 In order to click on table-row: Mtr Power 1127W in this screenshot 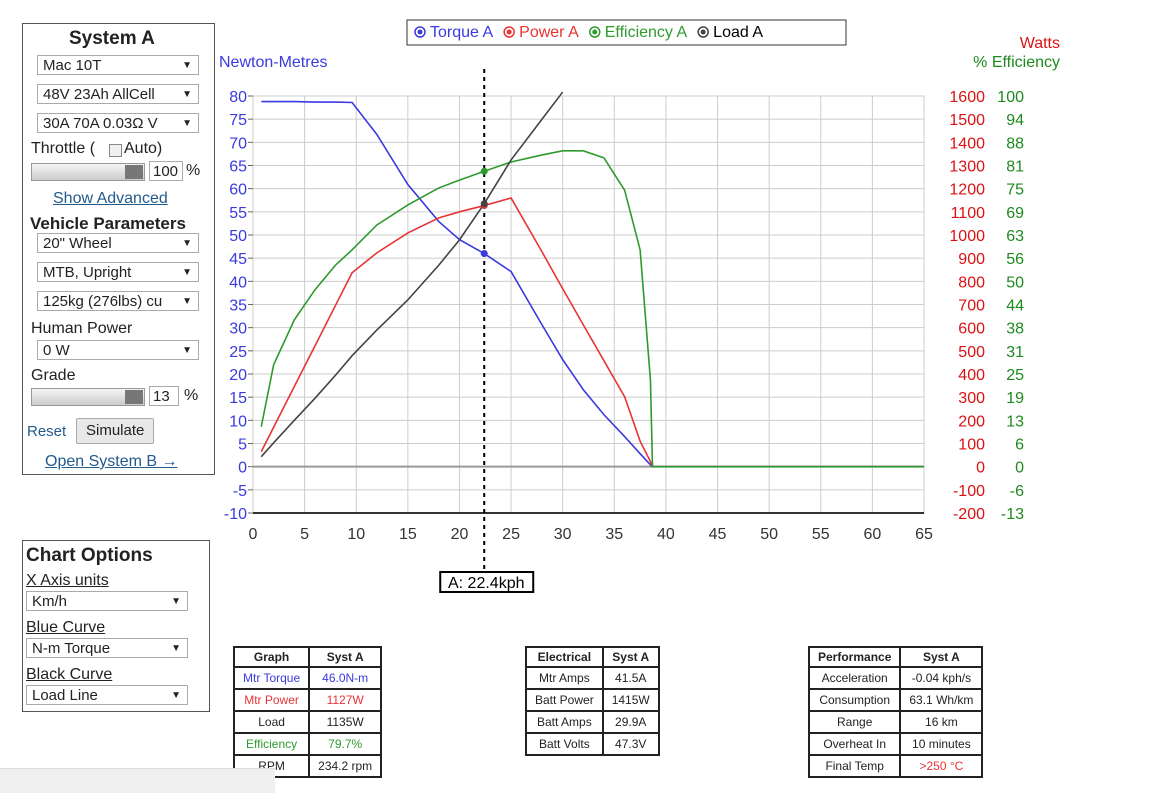, I will do `click(307, 700)`.